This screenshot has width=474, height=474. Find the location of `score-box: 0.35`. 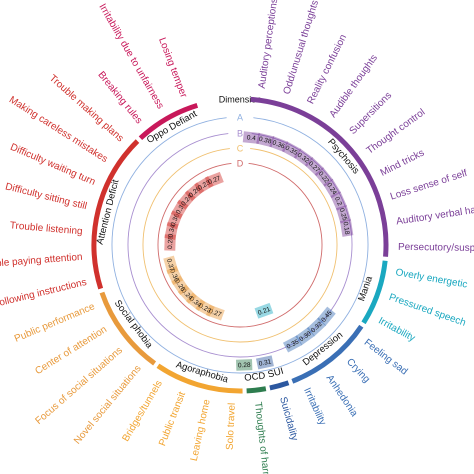

score-box: 0.35 is located at coordinates (292, 344).